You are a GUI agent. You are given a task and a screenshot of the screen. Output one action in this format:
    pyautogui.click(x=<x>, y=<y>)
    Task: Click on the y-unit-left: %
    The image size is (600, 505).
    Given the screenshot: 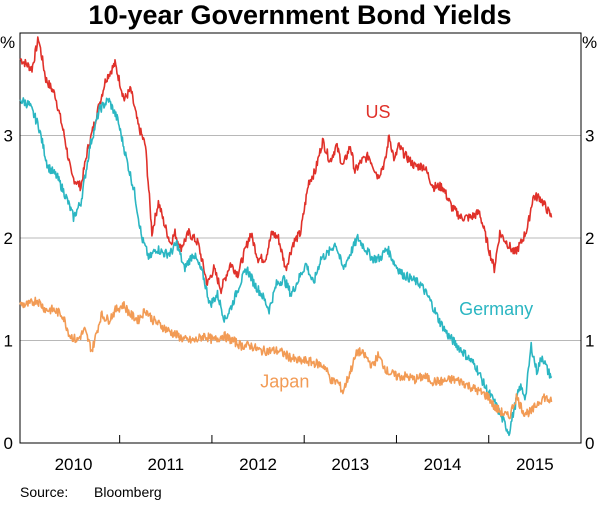 What is the action you would take?
    pyautogui.click(x=7, y=42)
    